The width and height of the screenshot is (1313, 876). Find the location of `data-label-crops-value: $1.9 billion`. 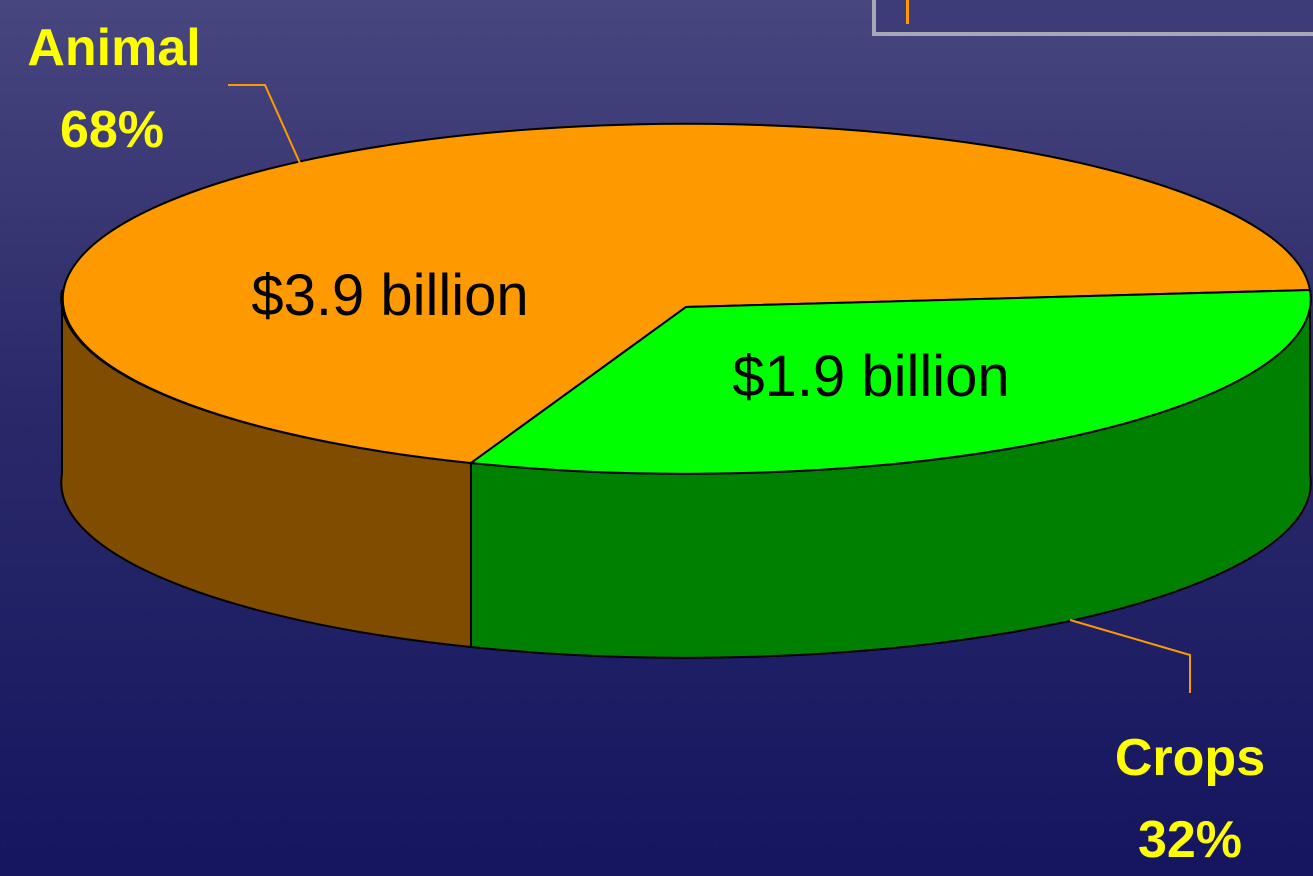

data-label-crops-value: $1.9 billion is located at coordinates (870, 376).